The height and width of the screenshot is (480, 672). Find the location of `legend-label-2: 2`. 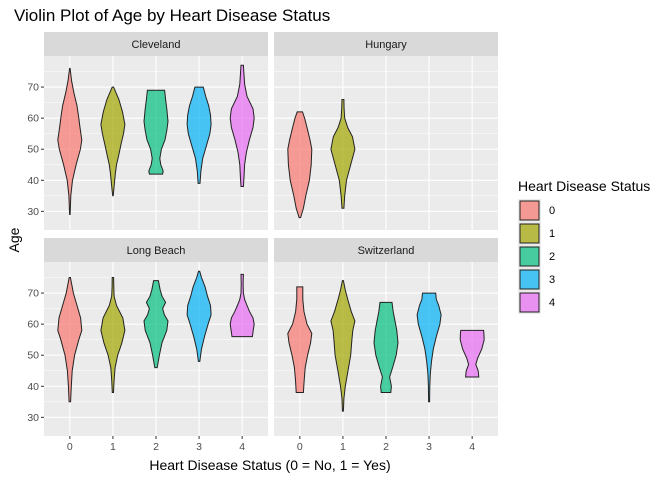

legend-label-2: 2 is located at coordinates (552, 257).